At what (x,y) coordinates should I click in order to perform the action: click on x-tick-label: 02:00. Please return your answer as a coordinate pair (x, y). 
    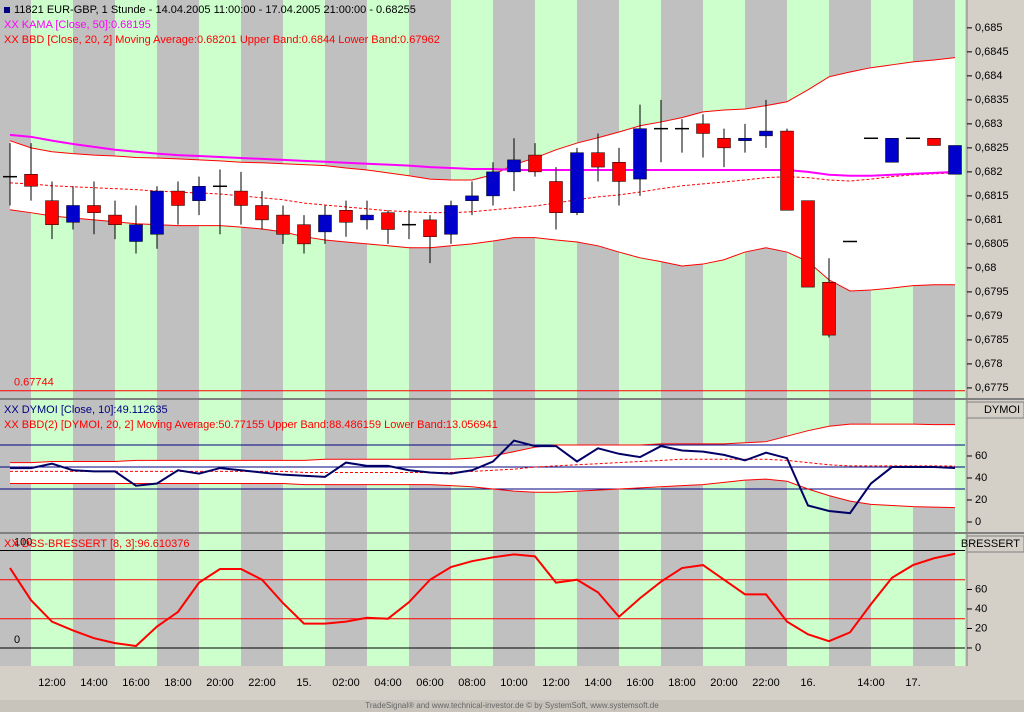
    Looking at the image, I should click on (346, 683).